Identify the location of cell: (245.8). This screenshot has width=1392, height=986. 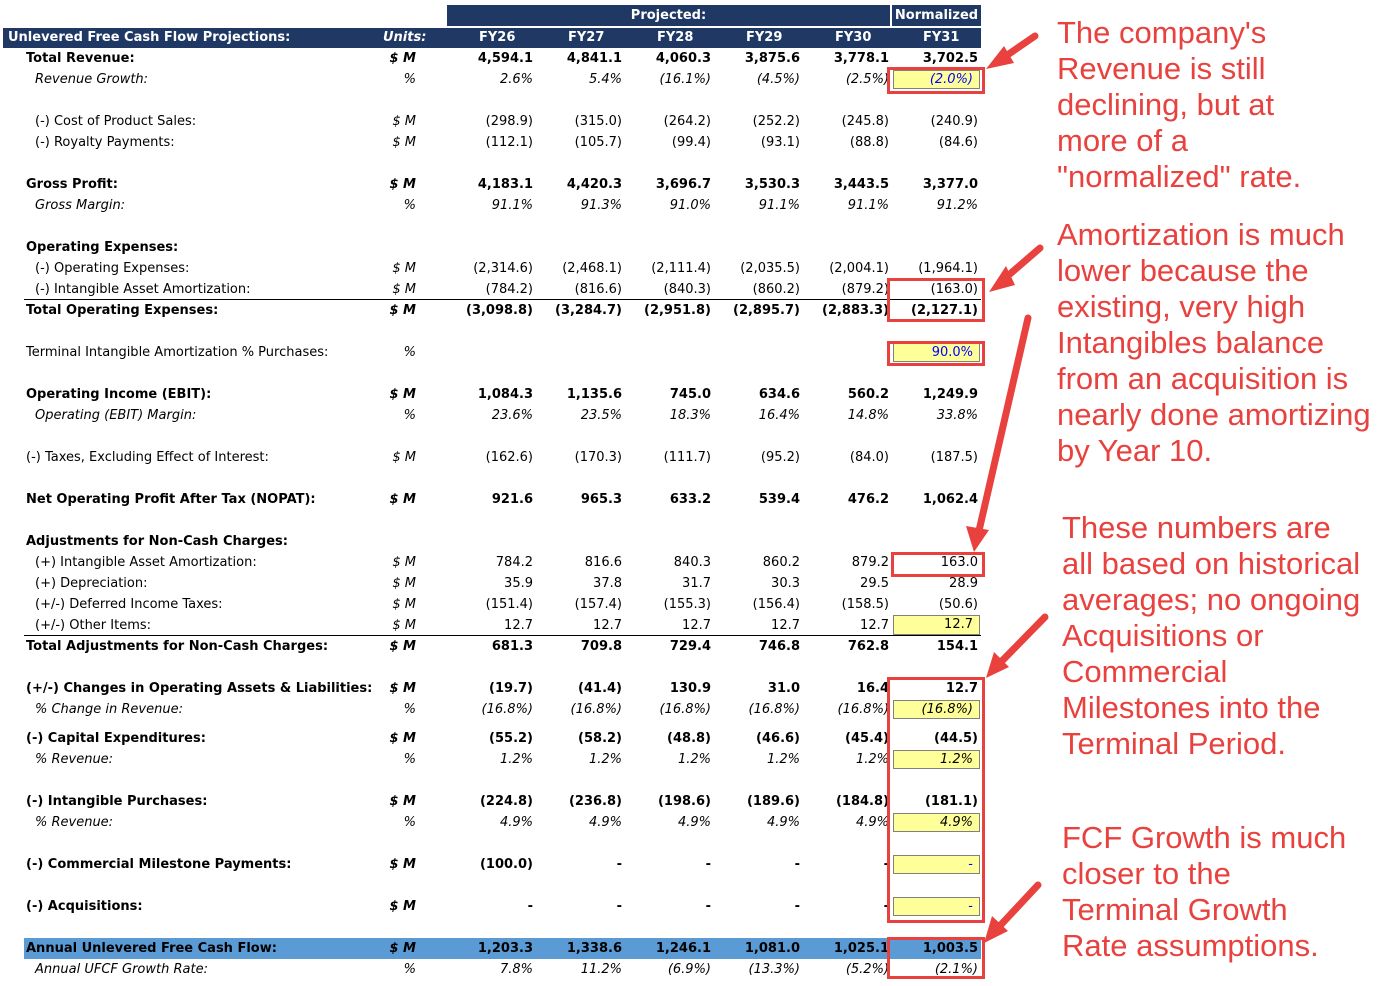
(865, 121).